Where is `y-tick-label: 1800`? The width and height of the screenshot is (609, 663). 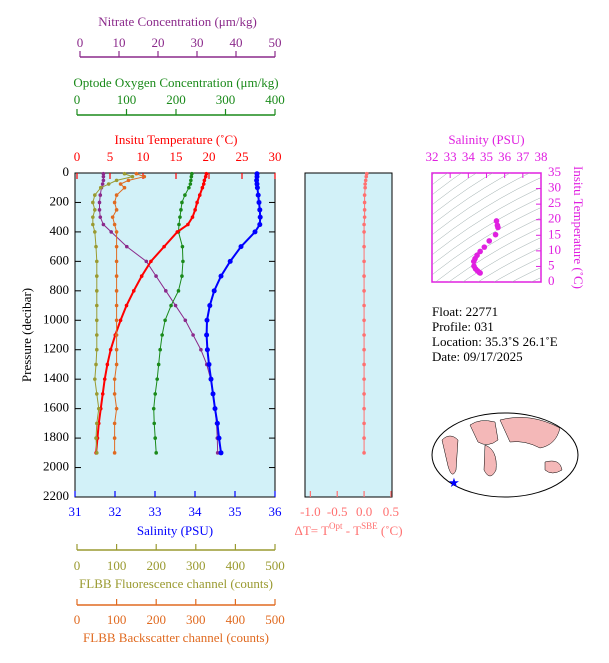 y-tick-label: 1800 is located at coordinates (56, 436).